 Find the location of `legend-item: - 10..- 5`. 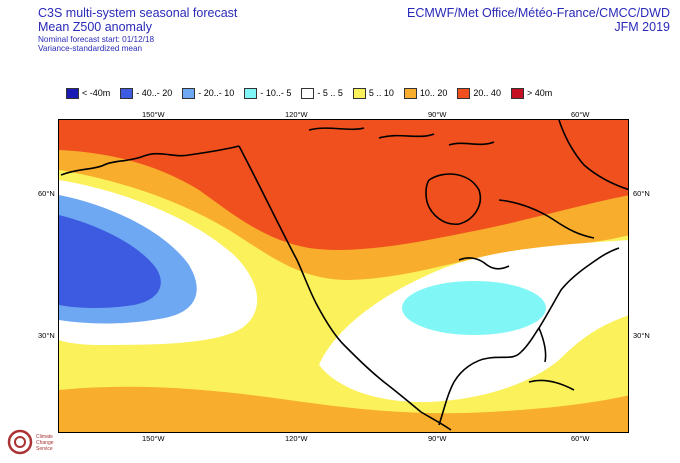

legend-item: - 10..- 5 is located at coordinates (268, 93).